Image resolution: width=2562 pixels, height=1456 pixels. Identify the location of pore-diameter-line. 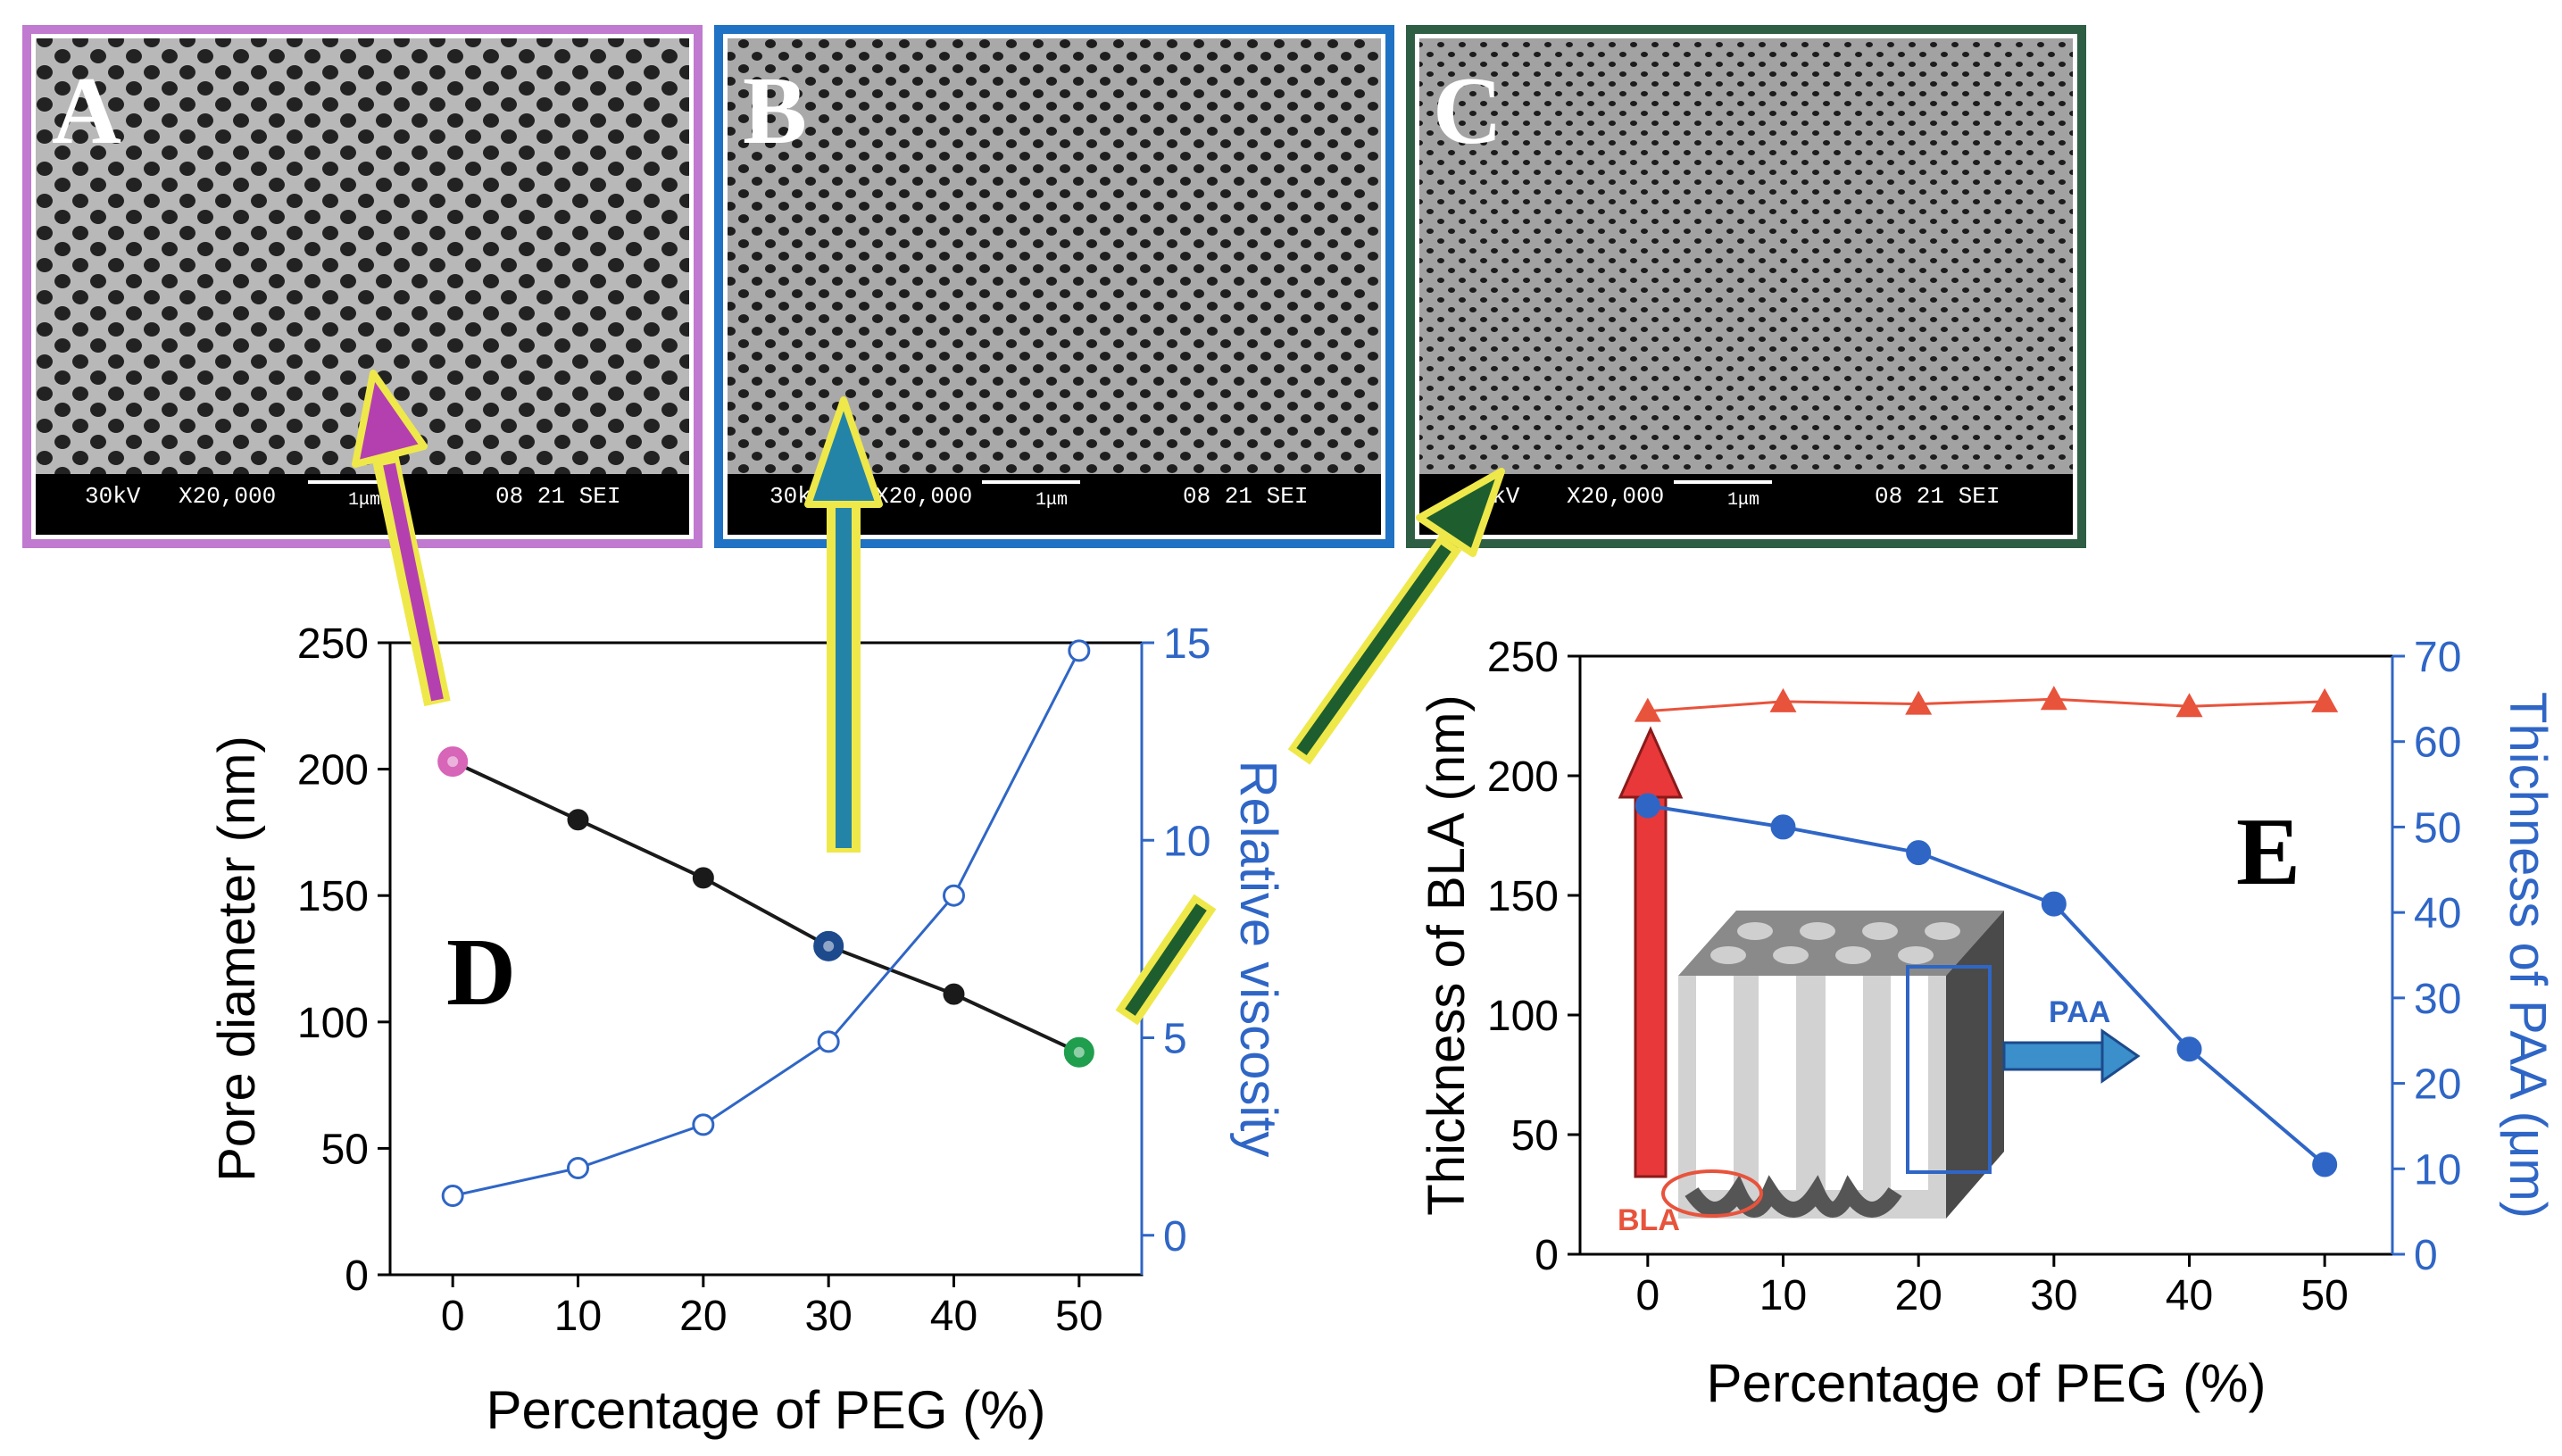
(766, 907).